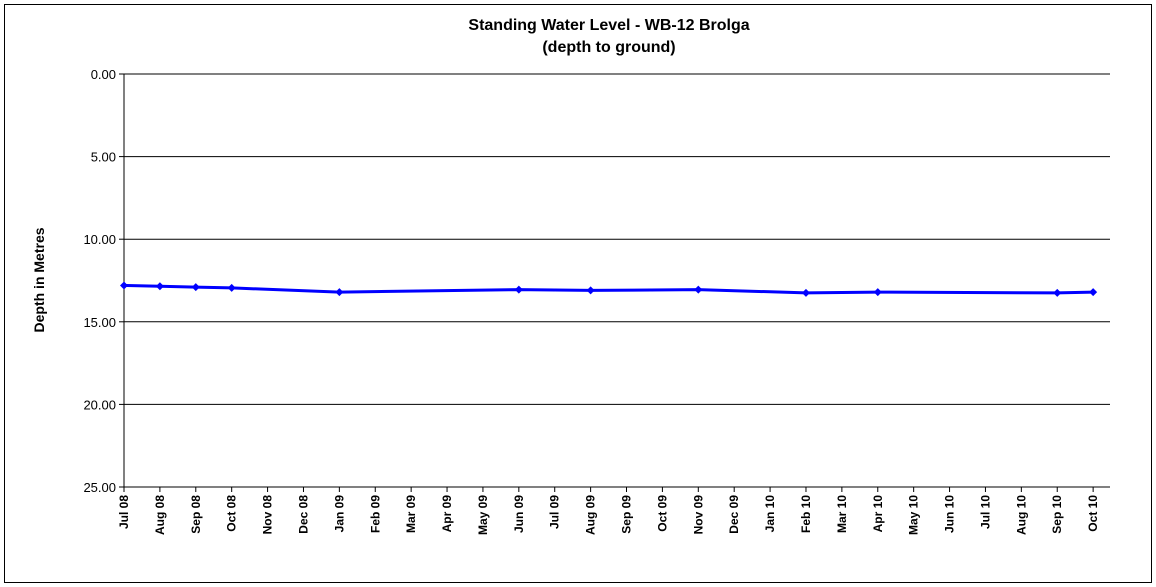  I want to click on x-tick-label: Oct 08, so click(232, 513).